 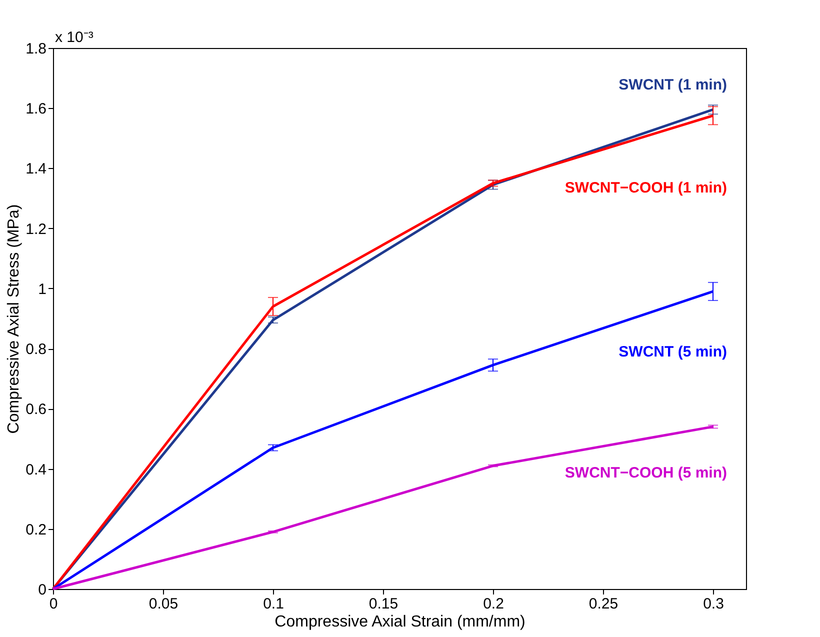 I want to click on x-tick-label: 0.2, so click(x=493, y=604).